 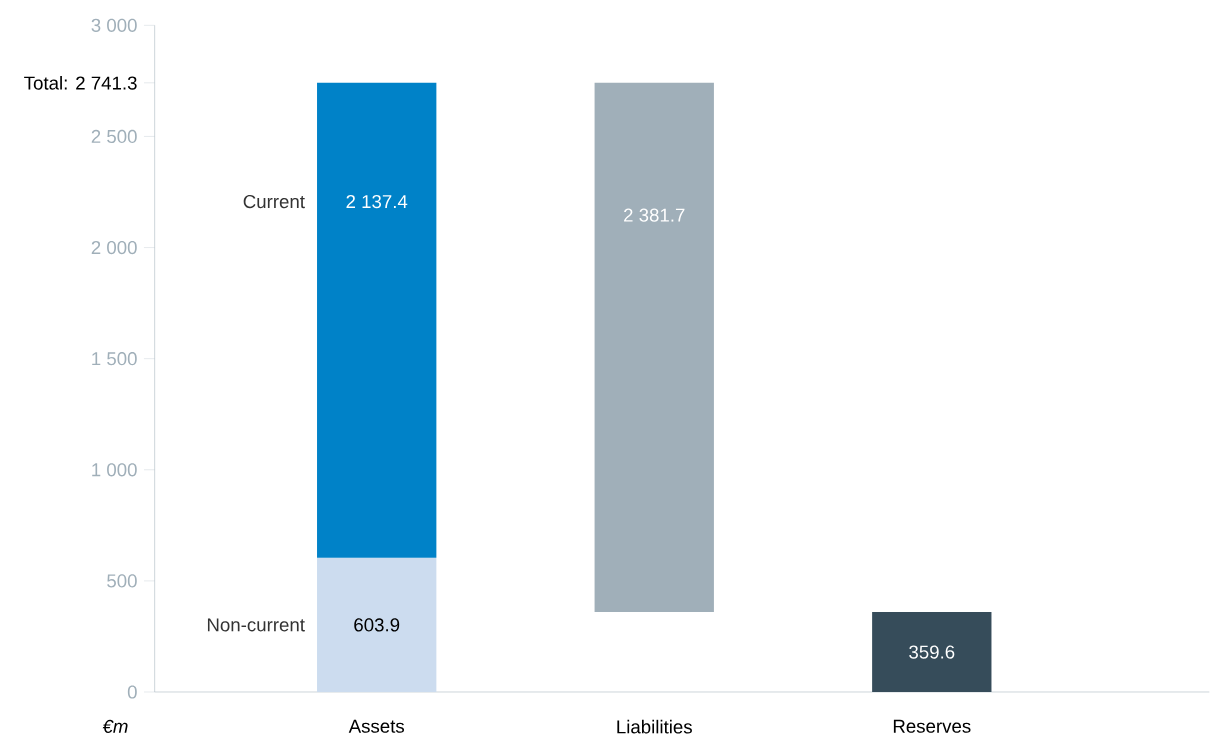 What do you see at coordinates (114, 25) in the screenshot?
I see `y-tick-label: 3 000` at bounding box center [114, 25].